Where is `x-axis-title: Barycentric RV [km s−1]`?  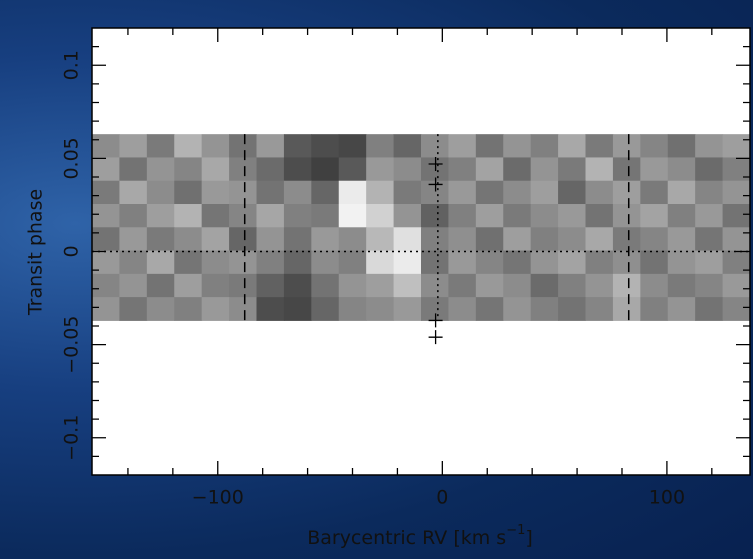
x-axis-title: Barycentric RV [km s−1] is located at coordinates (420, 536).